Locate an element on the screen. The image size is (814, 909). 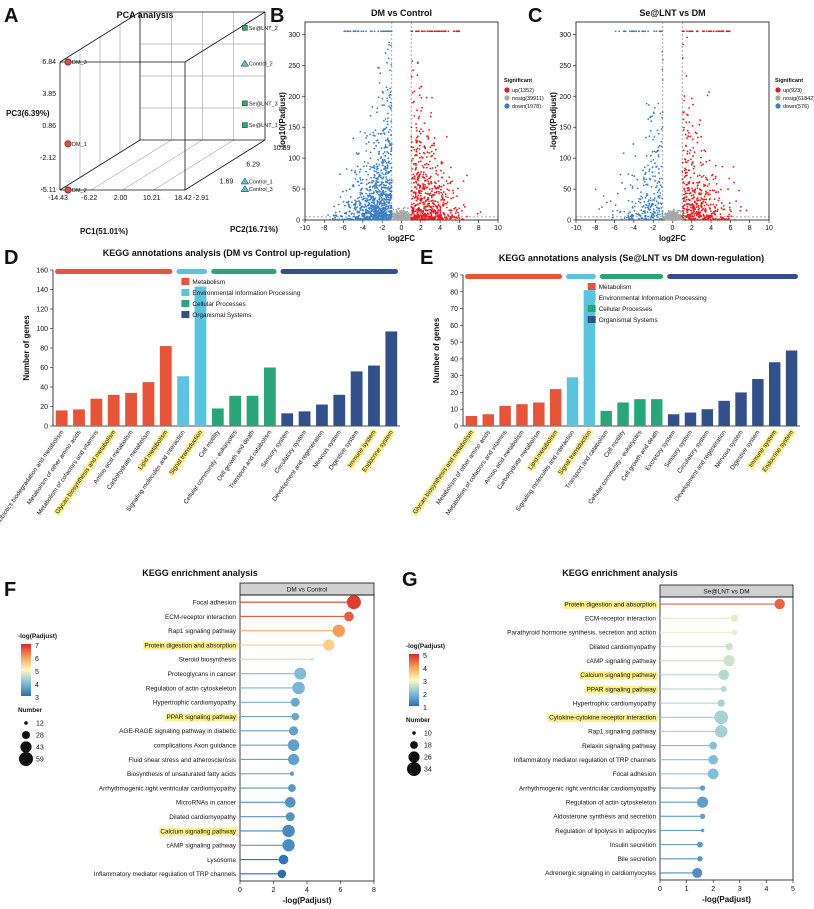
volcano-x-tick: -8 is located at coordinates (595, 228).